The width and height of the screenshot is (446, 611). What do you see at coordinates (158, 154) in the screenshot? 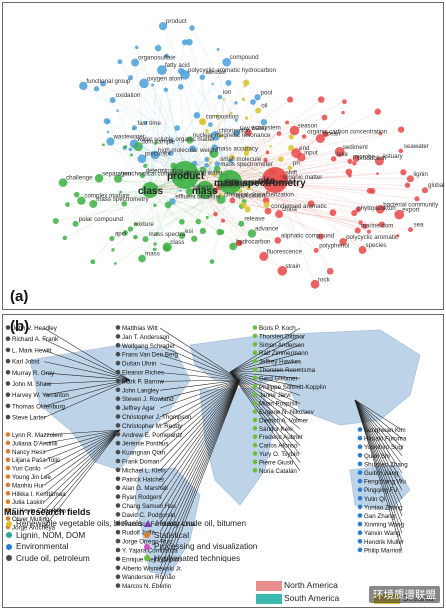
I see `keyword-label: precursor` at bounding box center [158, 154].